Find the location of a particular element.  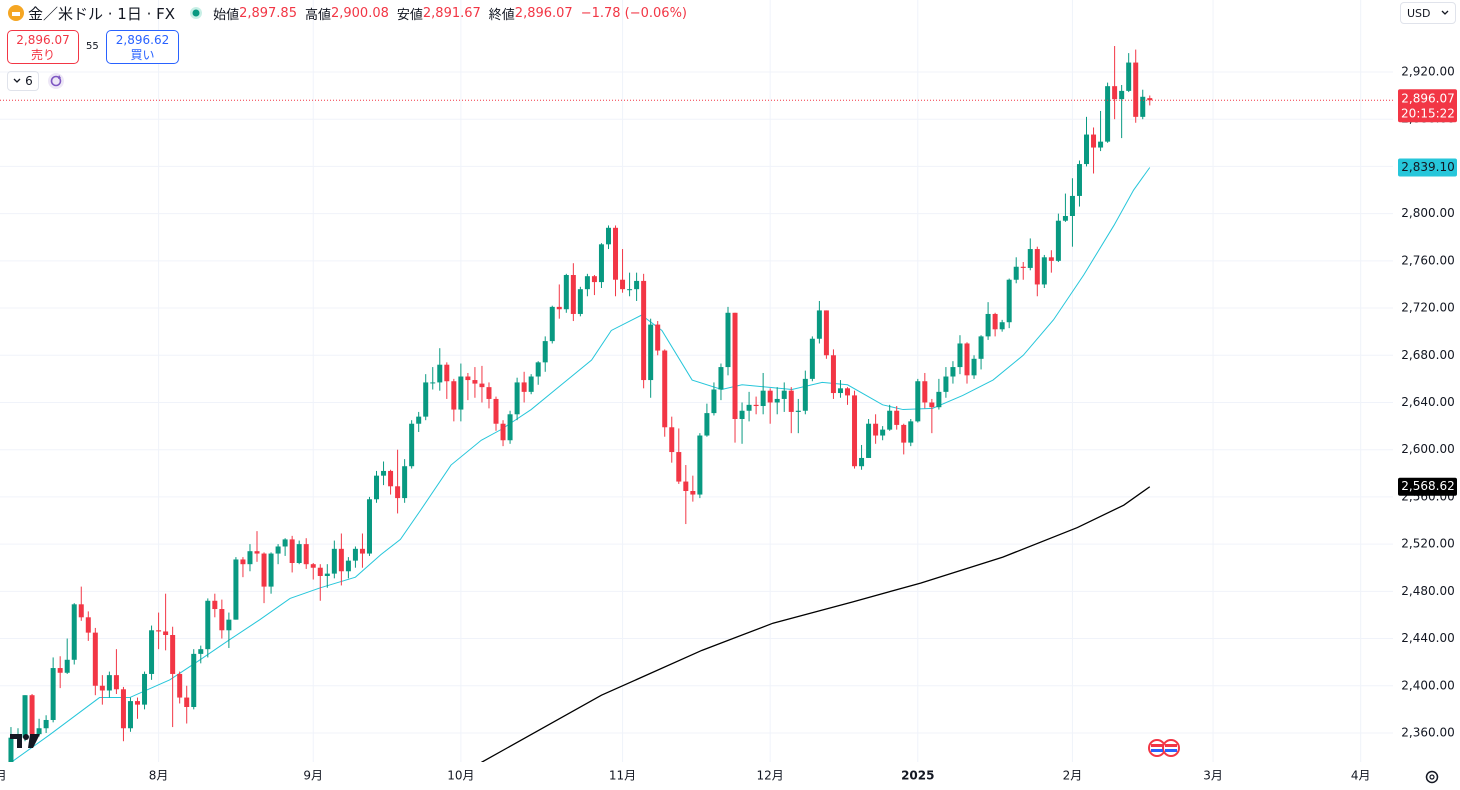

x-tick-label: 9月 is located at coordinates (313, 776).